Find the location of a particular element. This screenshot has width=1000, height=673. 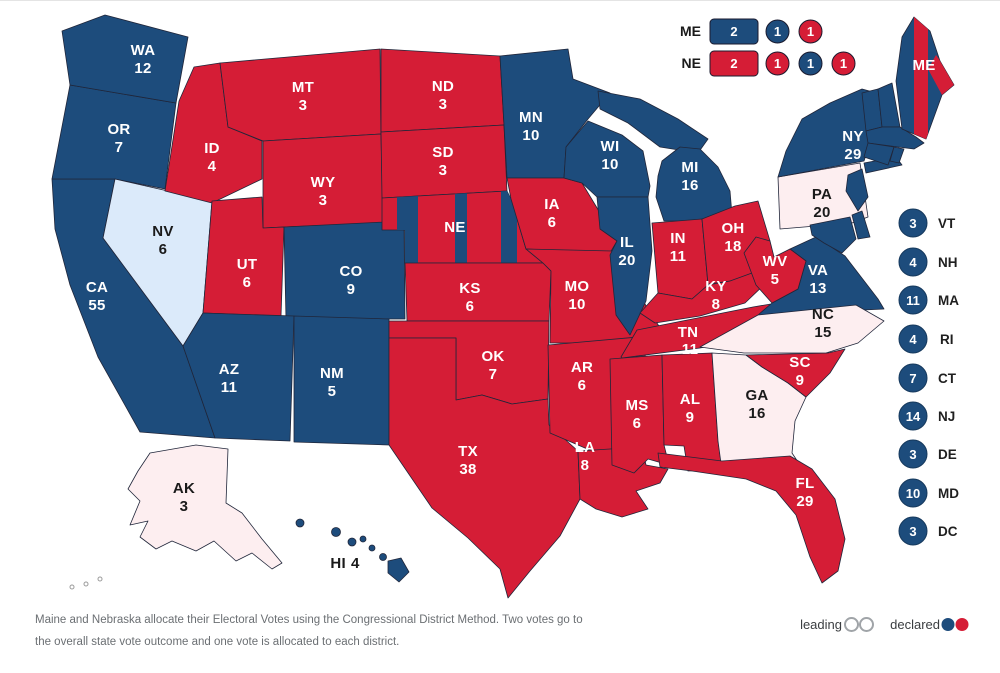

state-wv-votes: 5 is located at coordinates (775, 279).